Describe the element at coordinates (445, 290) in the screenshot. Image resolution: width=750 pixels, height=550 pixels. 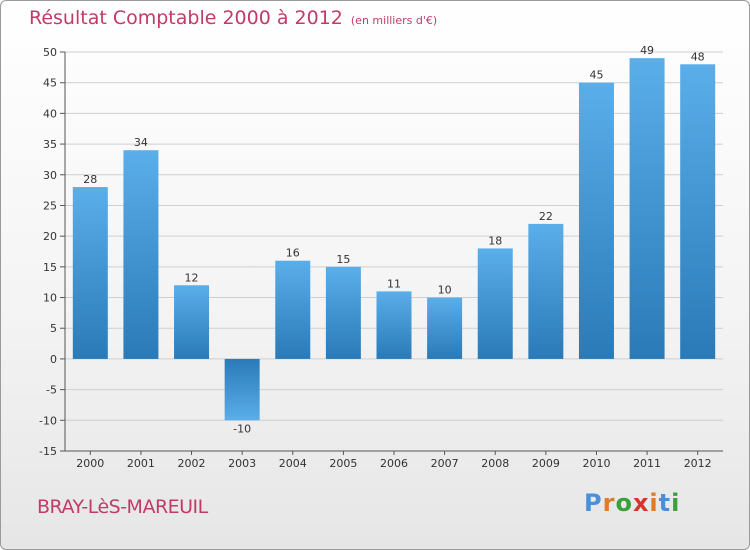
I see `data-label: 10` at that location.